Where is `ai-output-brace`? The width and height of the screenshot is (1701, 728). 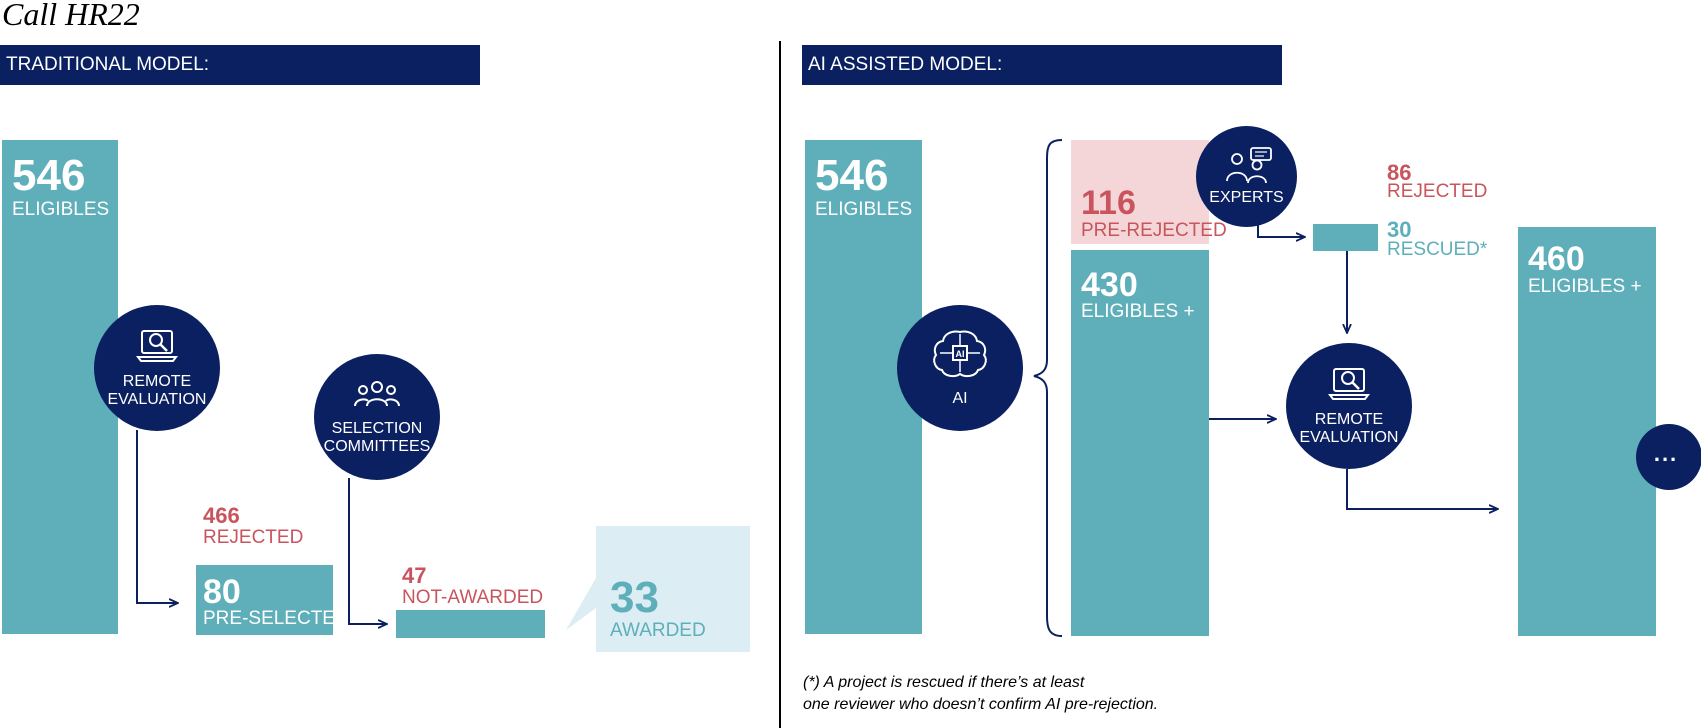 ai-output-brace is located at coordinates (1048, 388).